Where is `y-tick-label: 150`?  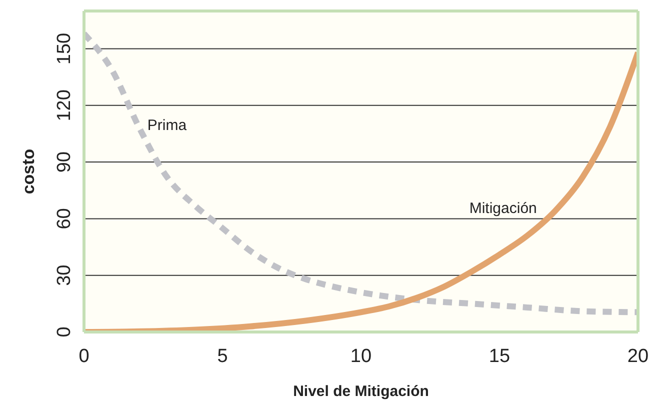 y-tick-label: 150 is located at coordinates (64, 48).